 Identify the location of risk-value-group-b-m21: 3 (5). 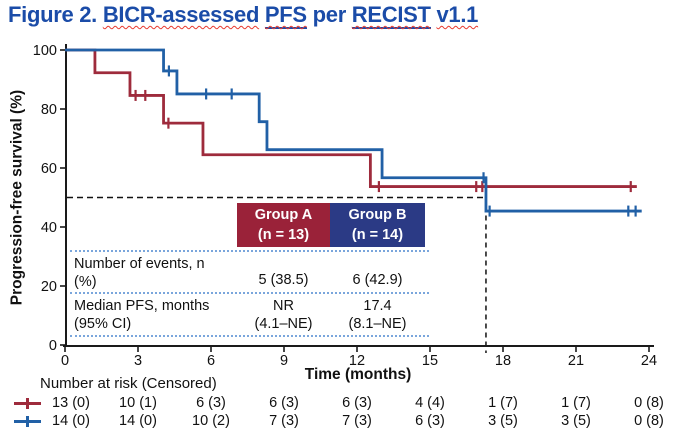
(576, 421).